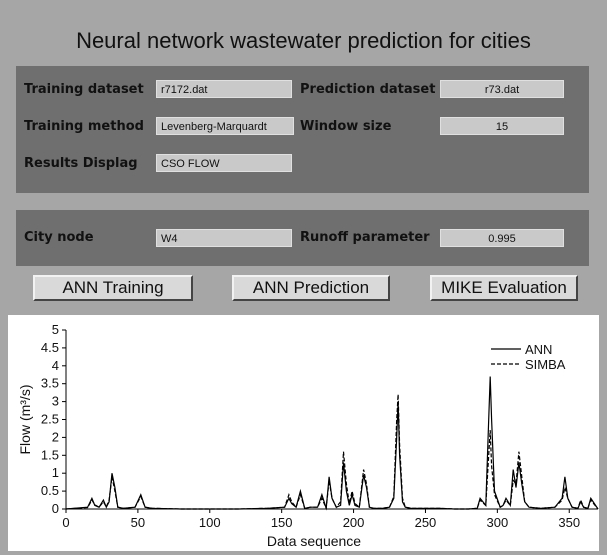 This screenshot has height=555, width=607. What do you see at coordinates (282, 522) in the screenshot?
I see `x-tick-label: 150` at bounding box center [282, 522].